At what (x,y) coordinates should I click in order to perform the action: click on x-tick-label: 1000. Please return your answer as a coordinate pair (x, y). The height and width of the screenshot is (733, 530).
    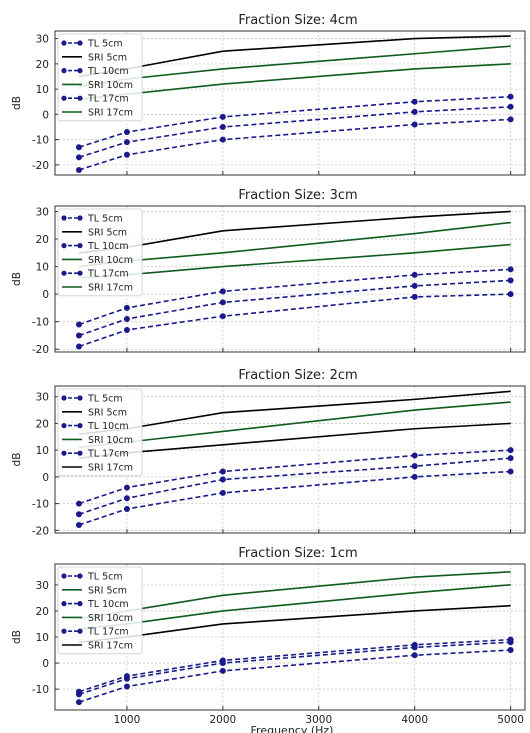
    Looking at the image, I should click on (127, 720).